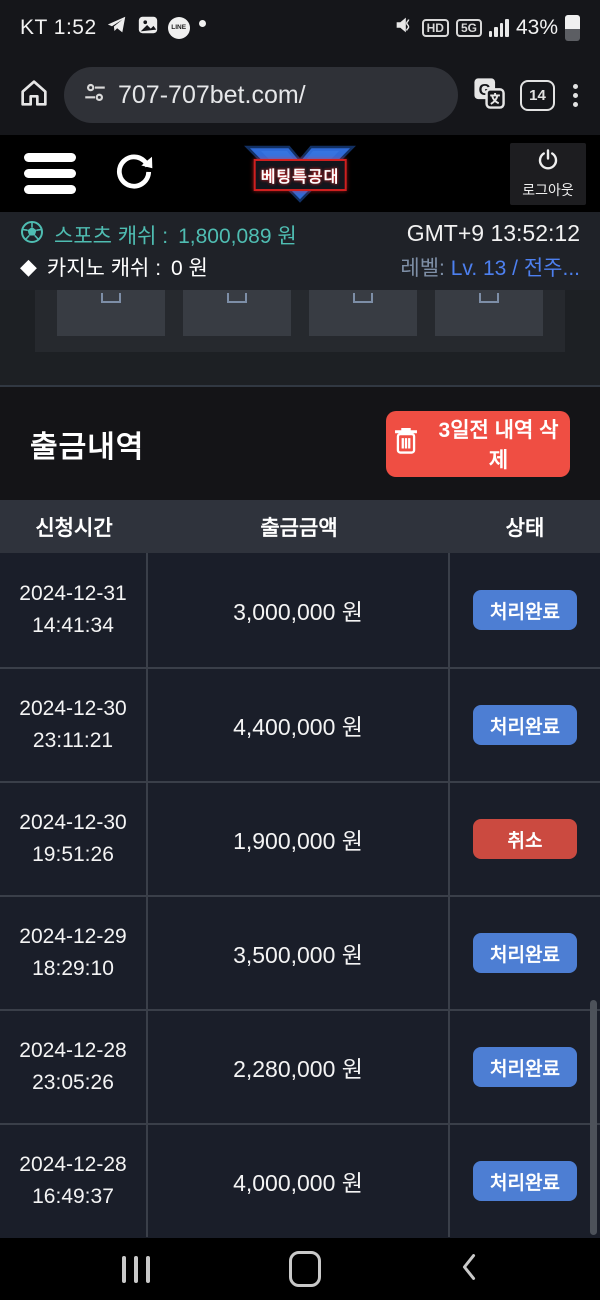  What do you see at coordinates (73, 593) in the screenshot?
I see `request-date: 2024-12-31` at bounding box center [73, 593].